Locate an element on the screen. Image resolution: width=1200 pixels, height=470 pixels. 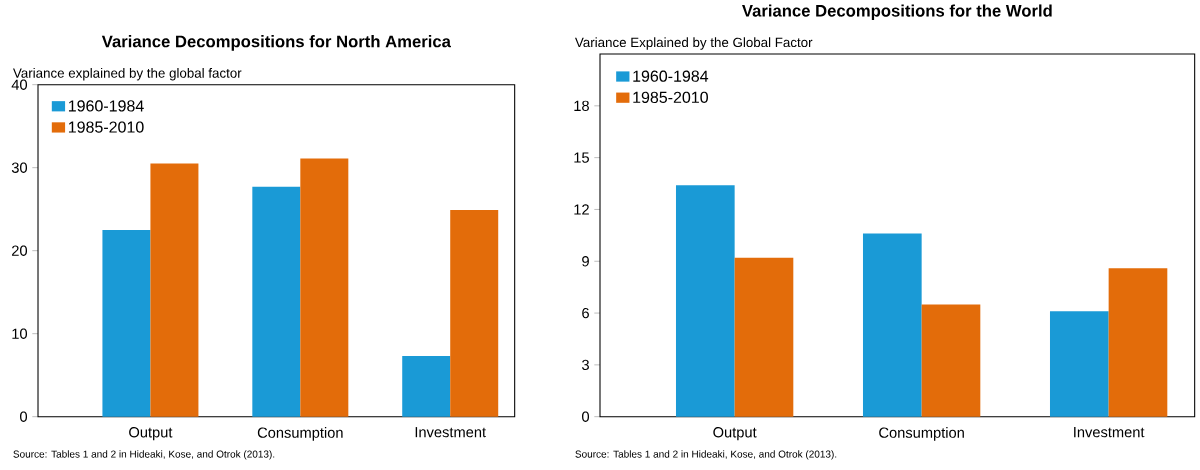
chart-title: Variance Decompositions for North America is located at coordinates (276, 43).